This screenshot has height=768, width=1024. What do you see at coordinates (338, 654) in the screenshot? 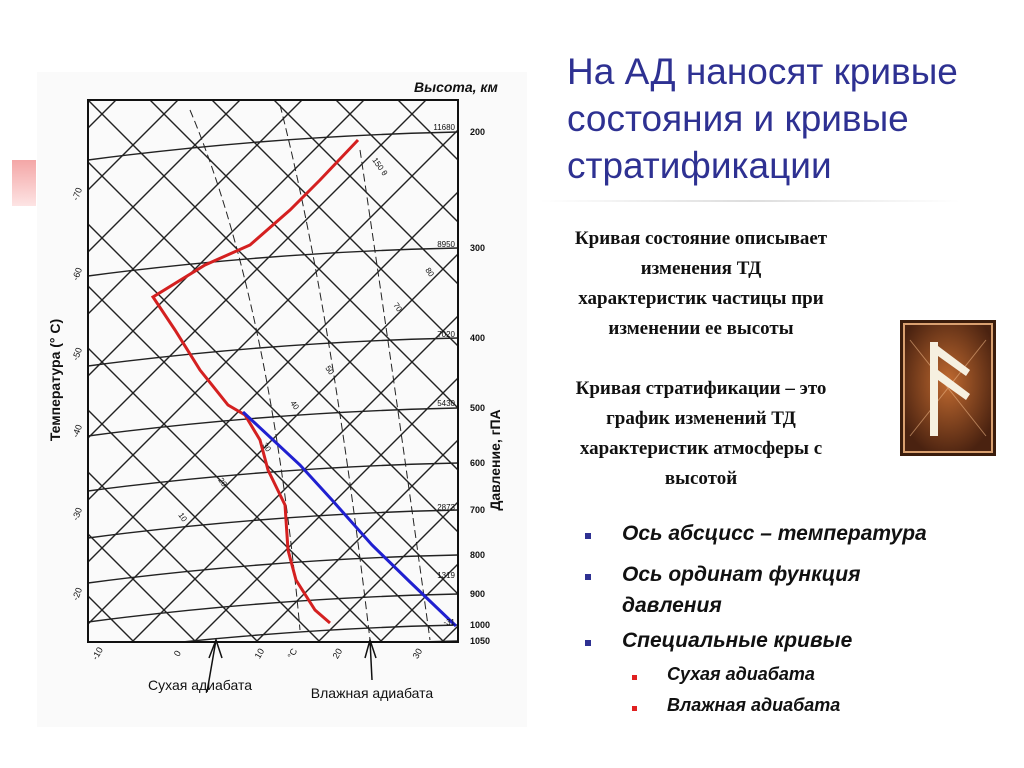
I see `temperature-tick: 20` at bounding box center [338, 654].